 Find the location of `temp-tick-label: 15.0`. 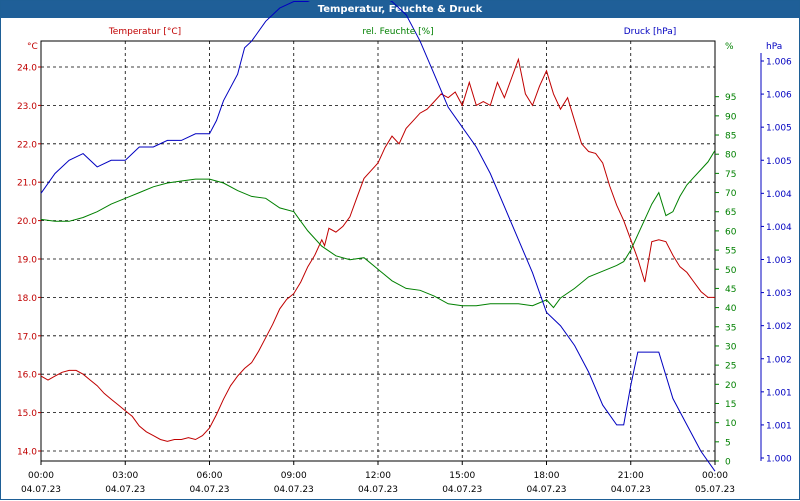

temp-tick-label: 15.0 is located at coordinates (27, 414).